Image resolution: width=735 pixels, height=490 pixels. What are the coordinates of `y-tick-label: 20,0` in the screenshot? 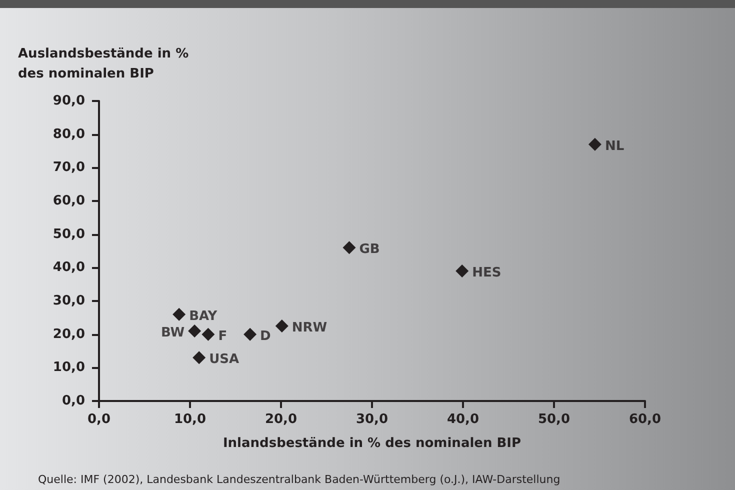 It's located at (68, 334).